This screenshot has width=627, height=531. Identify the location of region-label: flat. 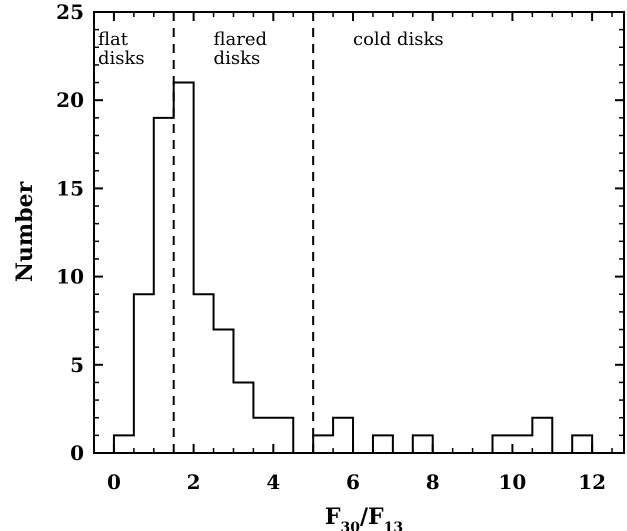
(113, 39).